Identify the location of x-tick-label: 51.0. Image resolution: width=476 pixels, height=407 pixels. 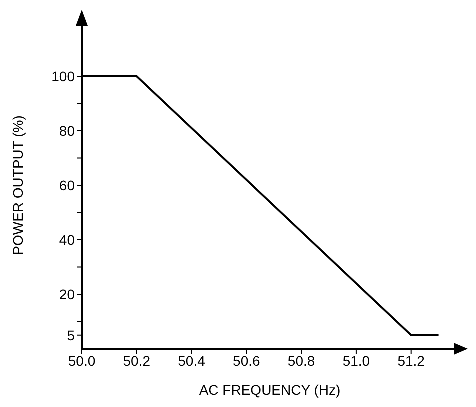
(356, 360).